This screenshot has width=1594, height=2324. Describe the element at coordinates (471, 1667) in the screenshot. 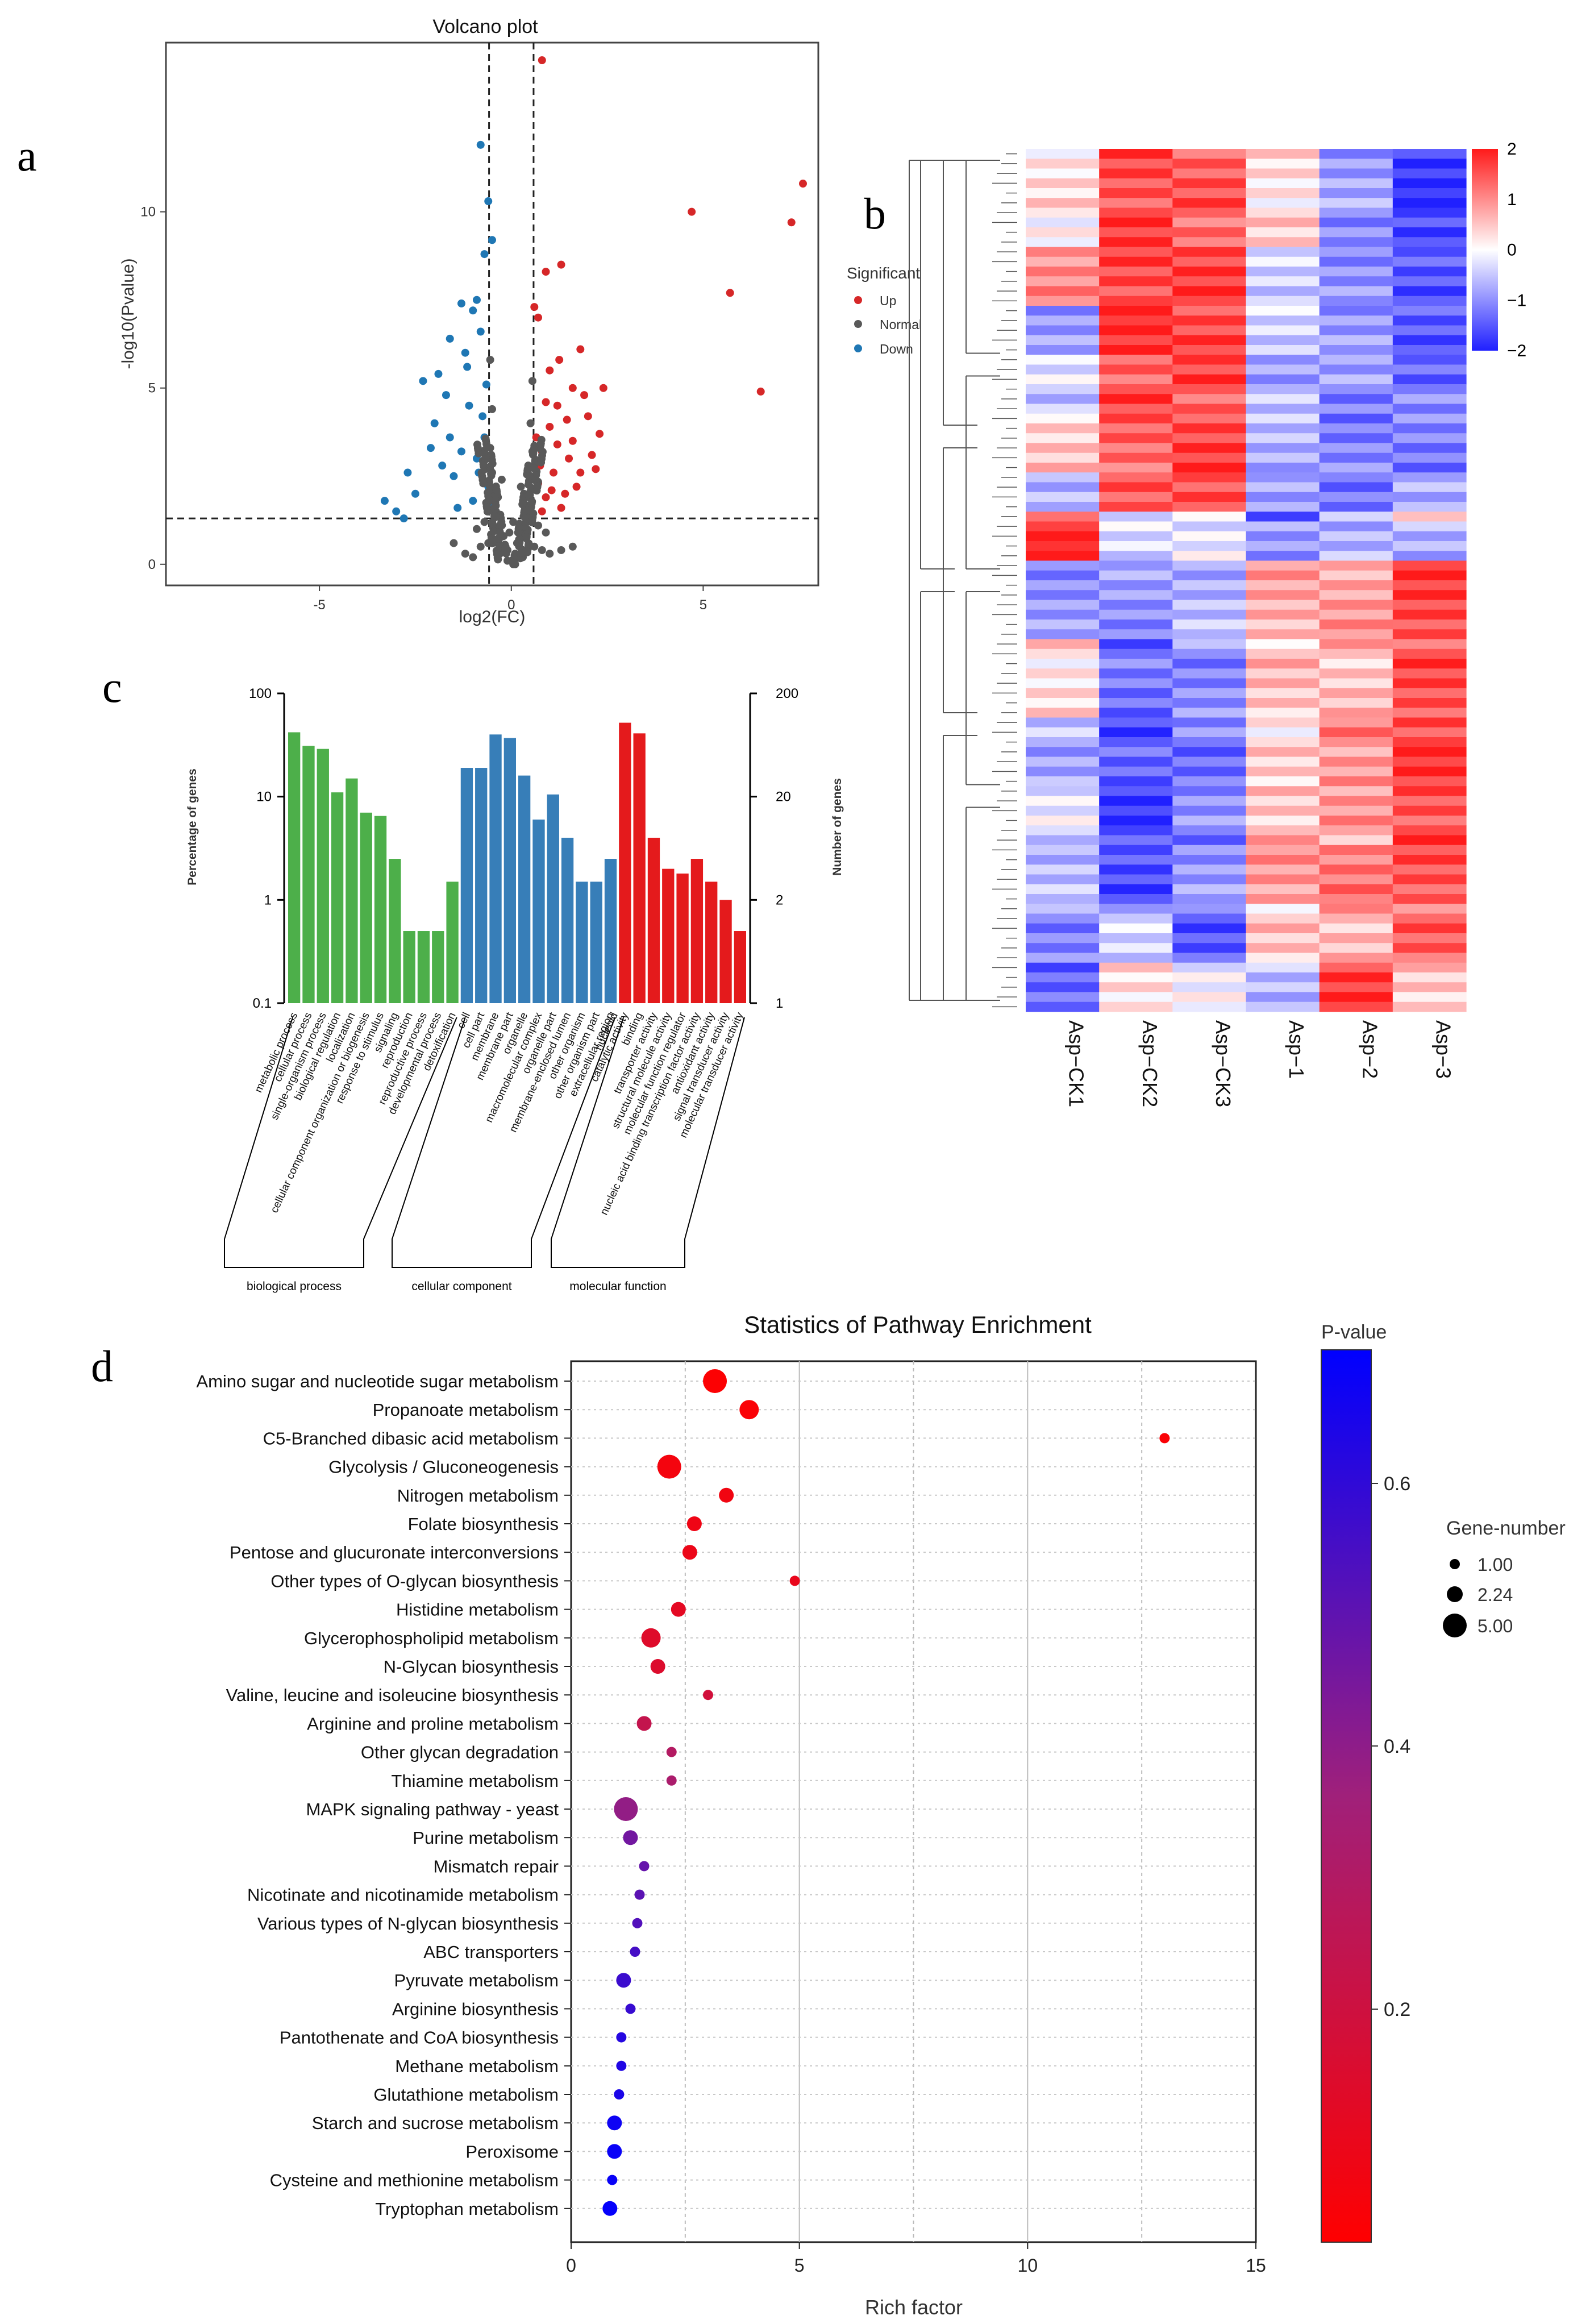

I see `kegg-pathway-label: N-Glycan biosynthesis` at that location.